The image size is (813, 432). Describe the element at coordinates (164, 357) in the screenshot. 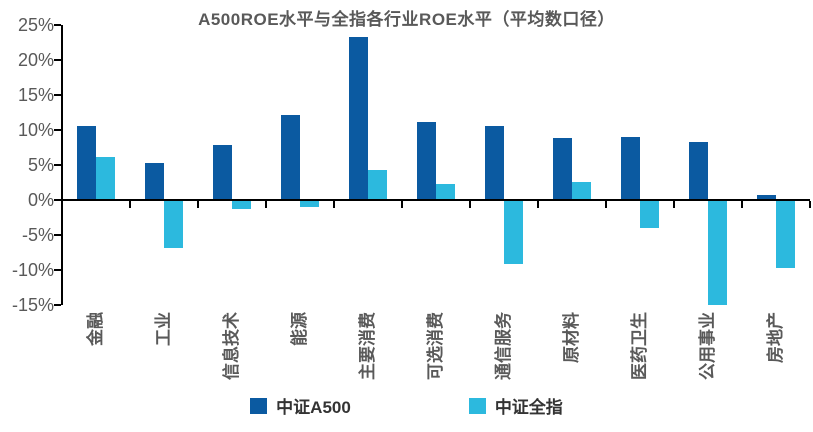

I see `x-axis-label: 工业` at that location.